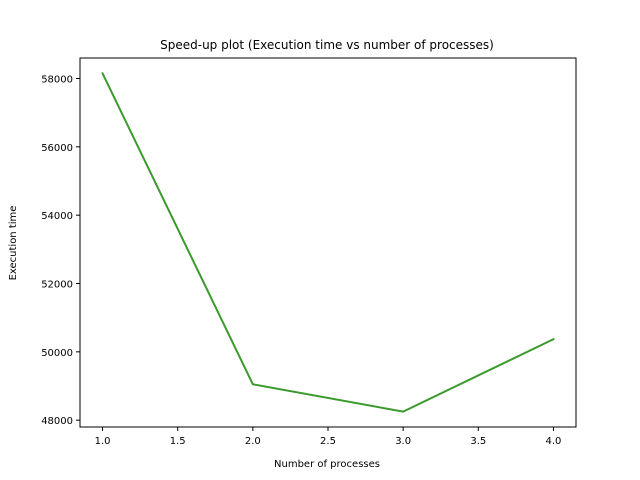 This screenshot has height=480, width=640. What do you see at coordinates (328, 441) in the screenshot?
I see `x-tick-label: 2.5` at bounding box center [328, 441].